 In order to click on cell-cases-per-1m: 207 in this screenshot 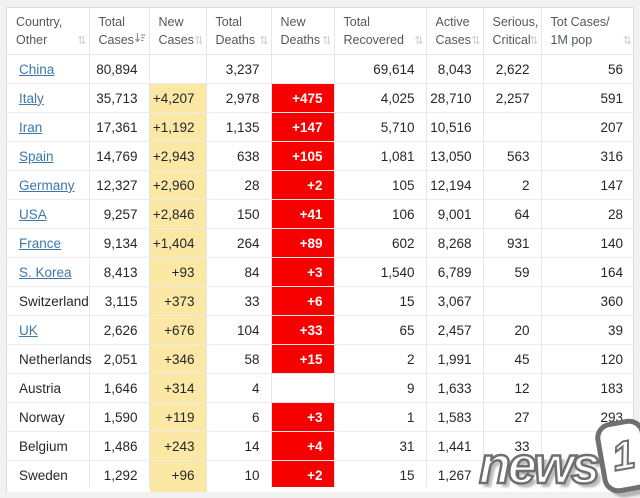, I will do `click(587, 127)`.